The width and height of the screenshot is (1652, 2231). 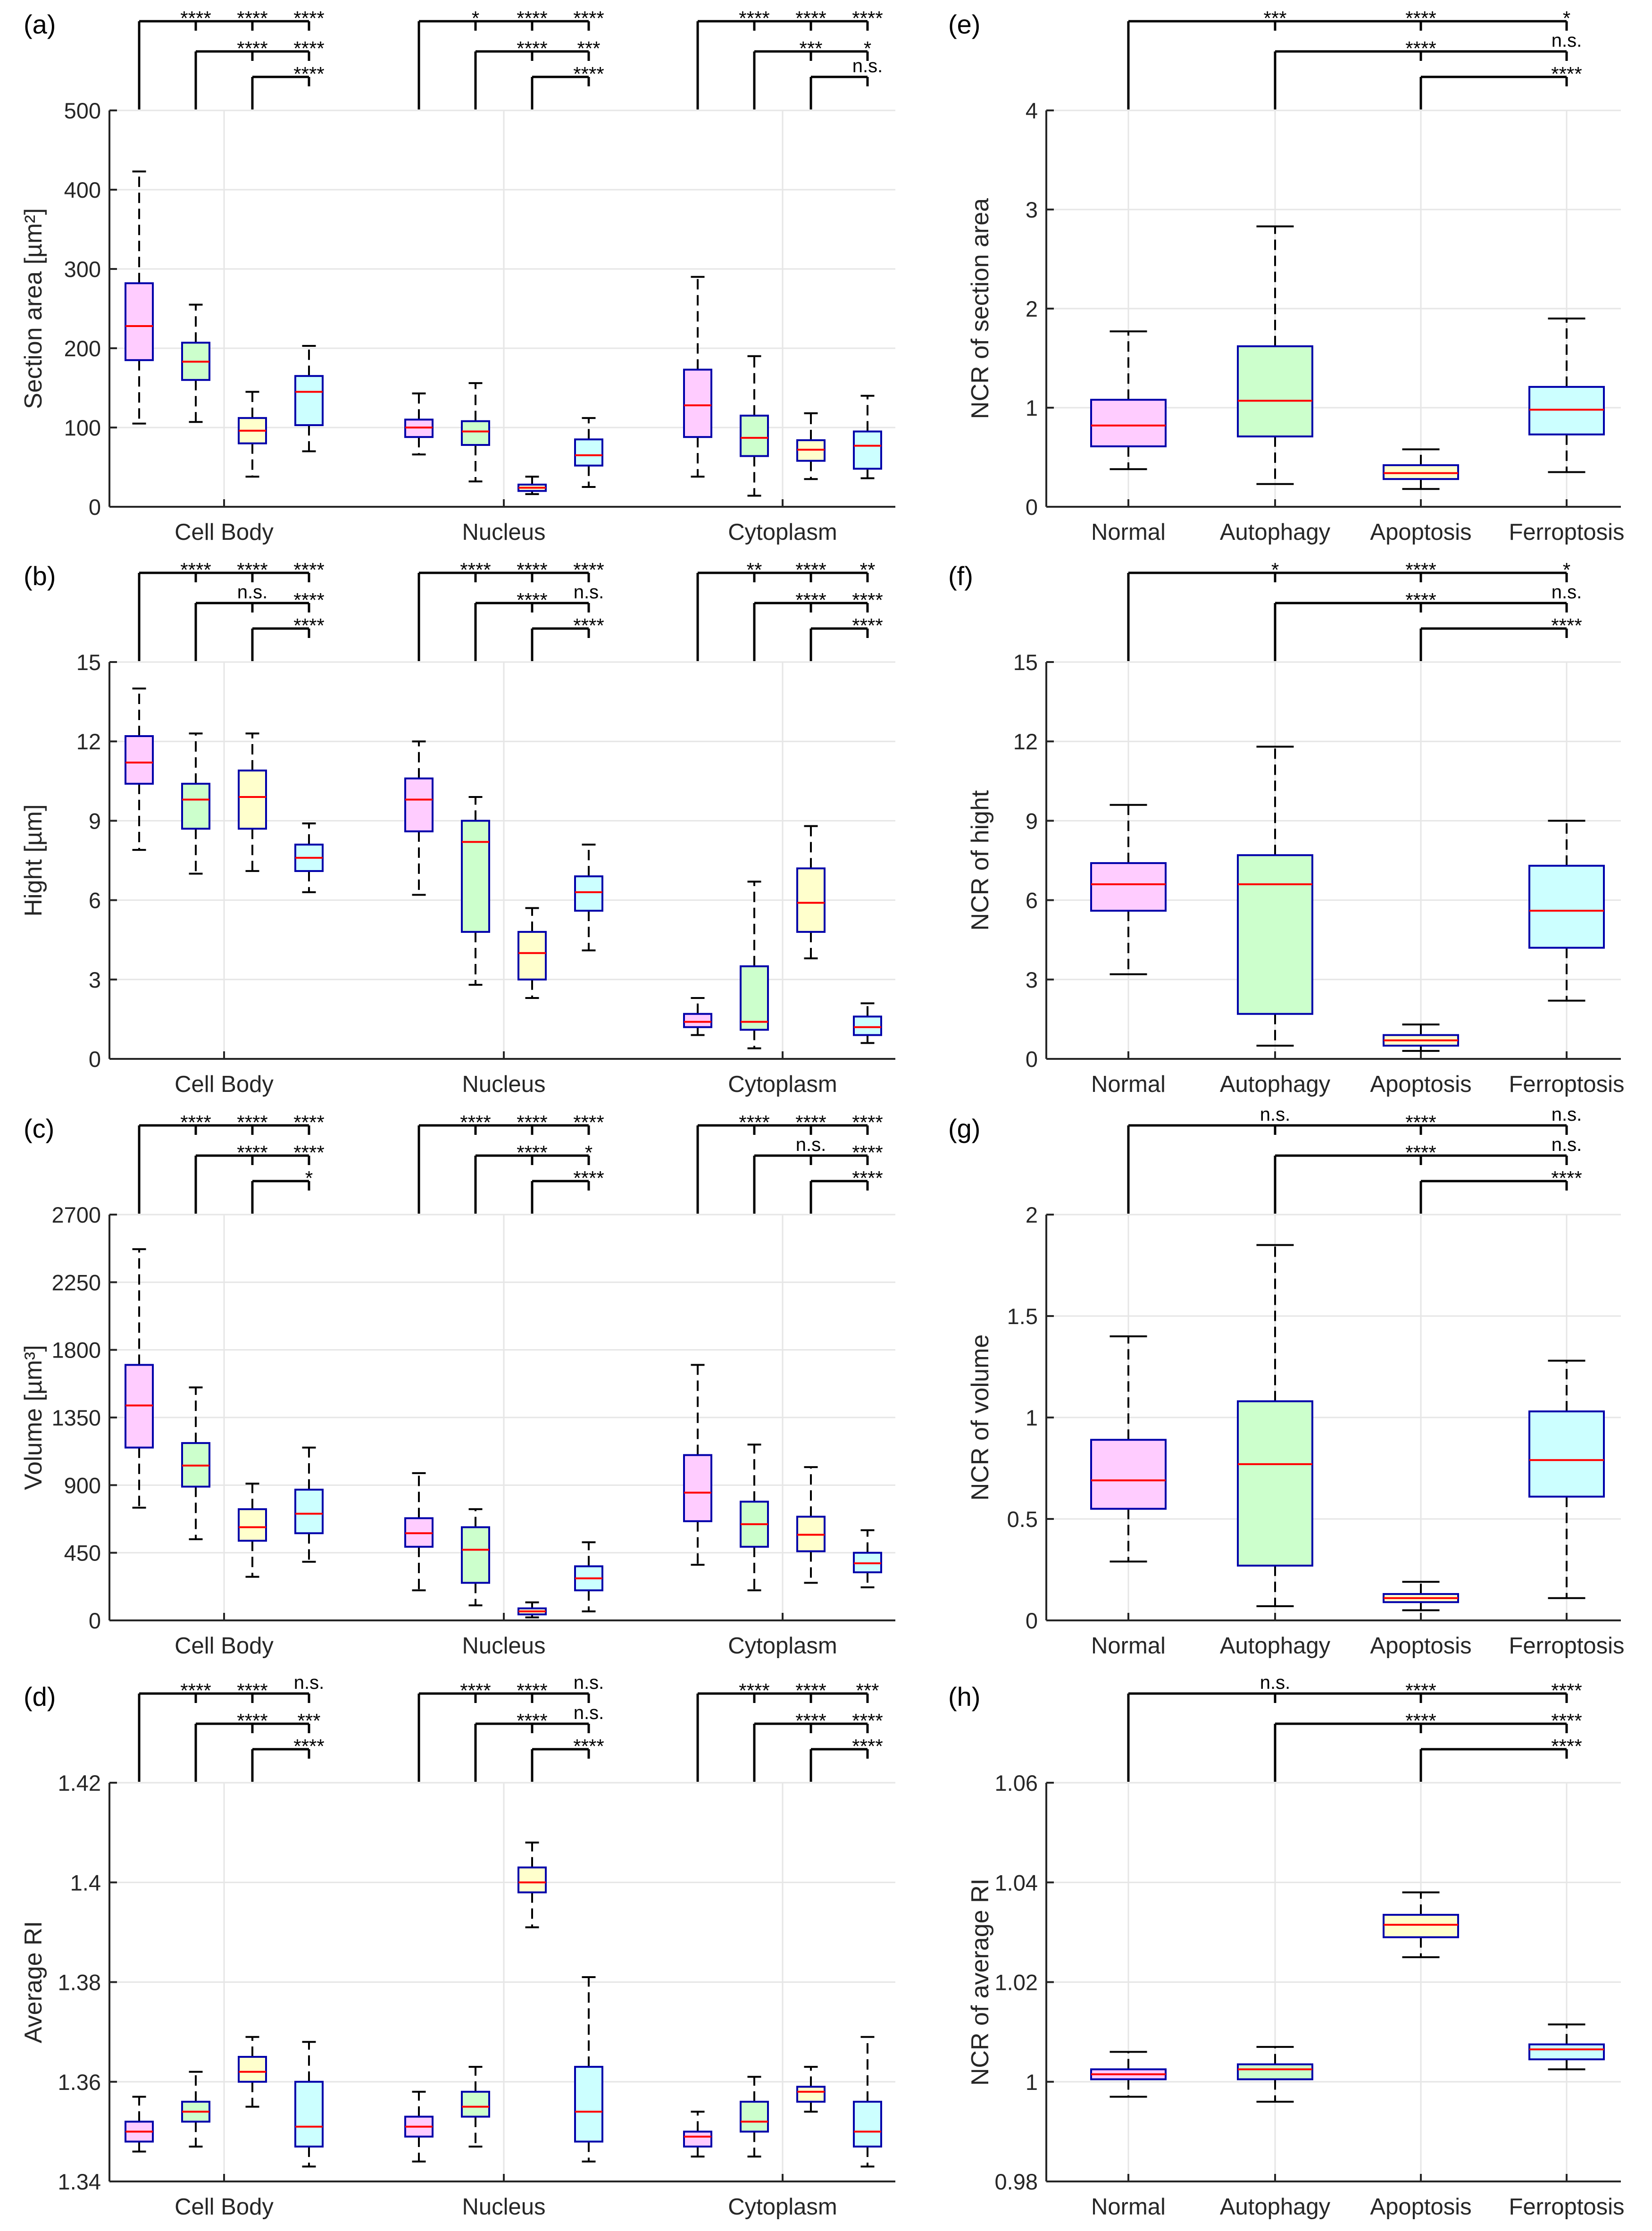 I want to click on y-tick-label: 1.42, so click(x=79, y=1783).